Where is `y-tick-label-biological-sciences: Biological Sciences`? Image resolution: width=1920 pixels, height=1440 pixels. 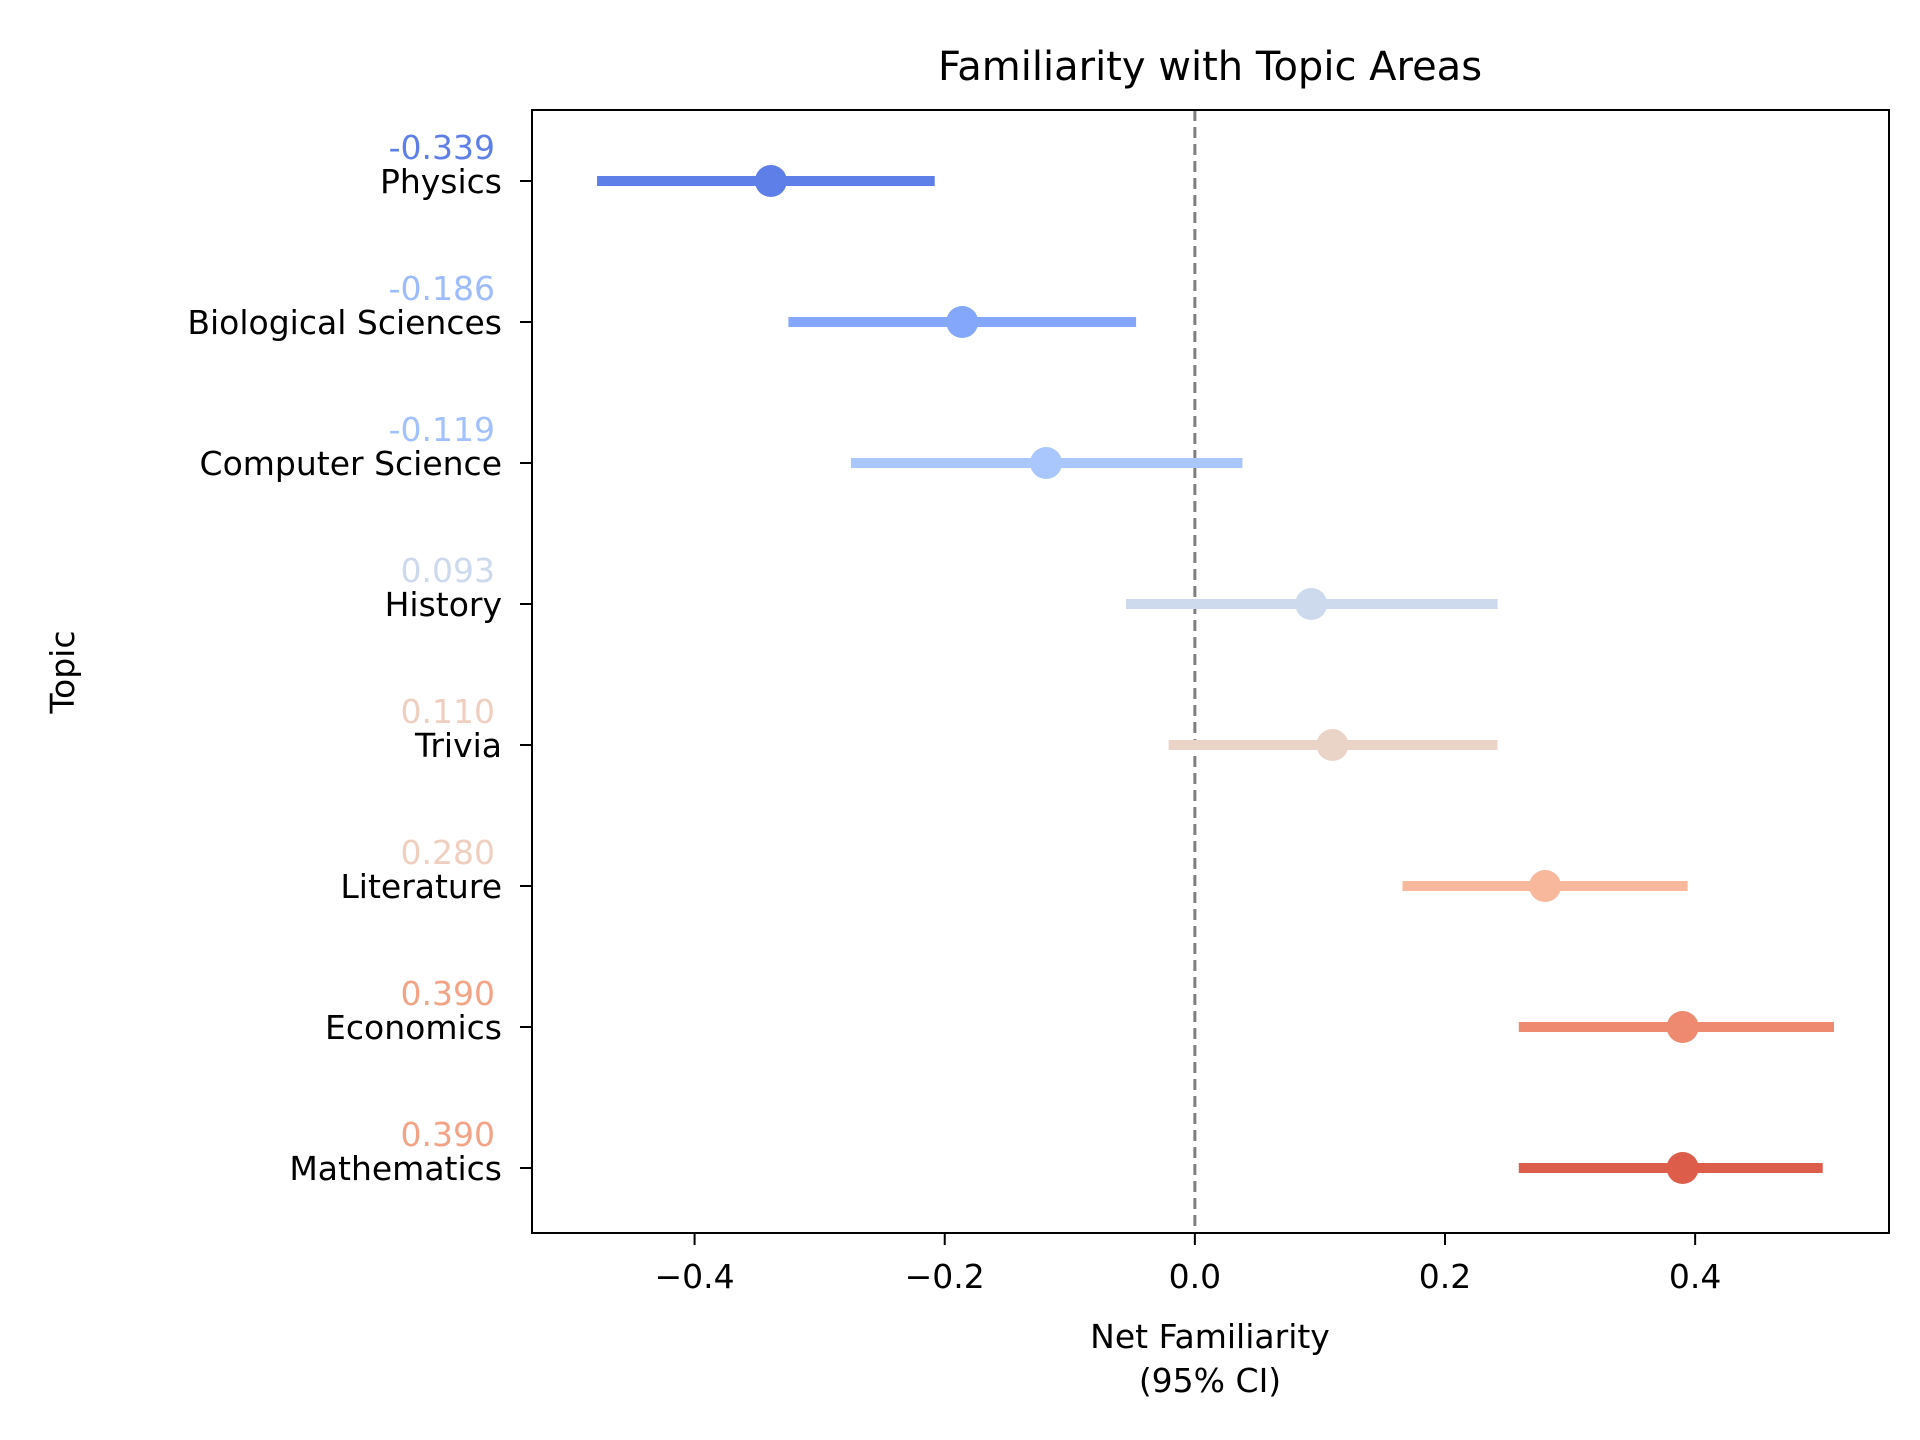
y-tick-label-biological-sciences: Biological Sciences is located at coordinates (344, 322).